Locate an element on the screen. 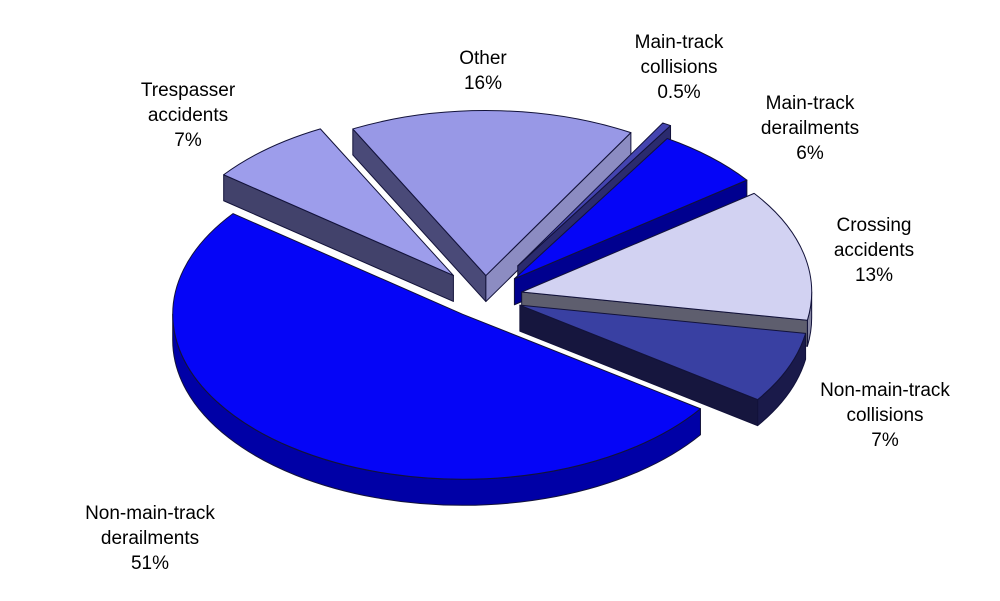 This screenshot has width=1000, height=601. slice-label-line: 16% is located at coordinates (483, 83).